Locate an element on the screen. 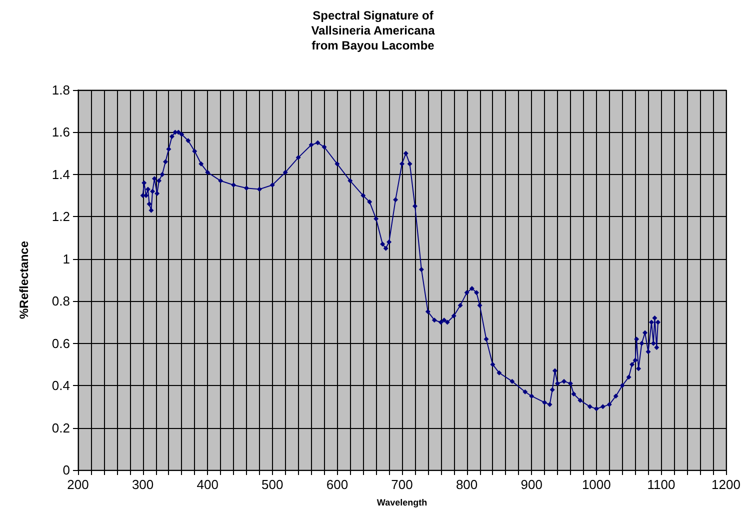  x-axis-title: Wavelength is located at coordinates (402, 503).